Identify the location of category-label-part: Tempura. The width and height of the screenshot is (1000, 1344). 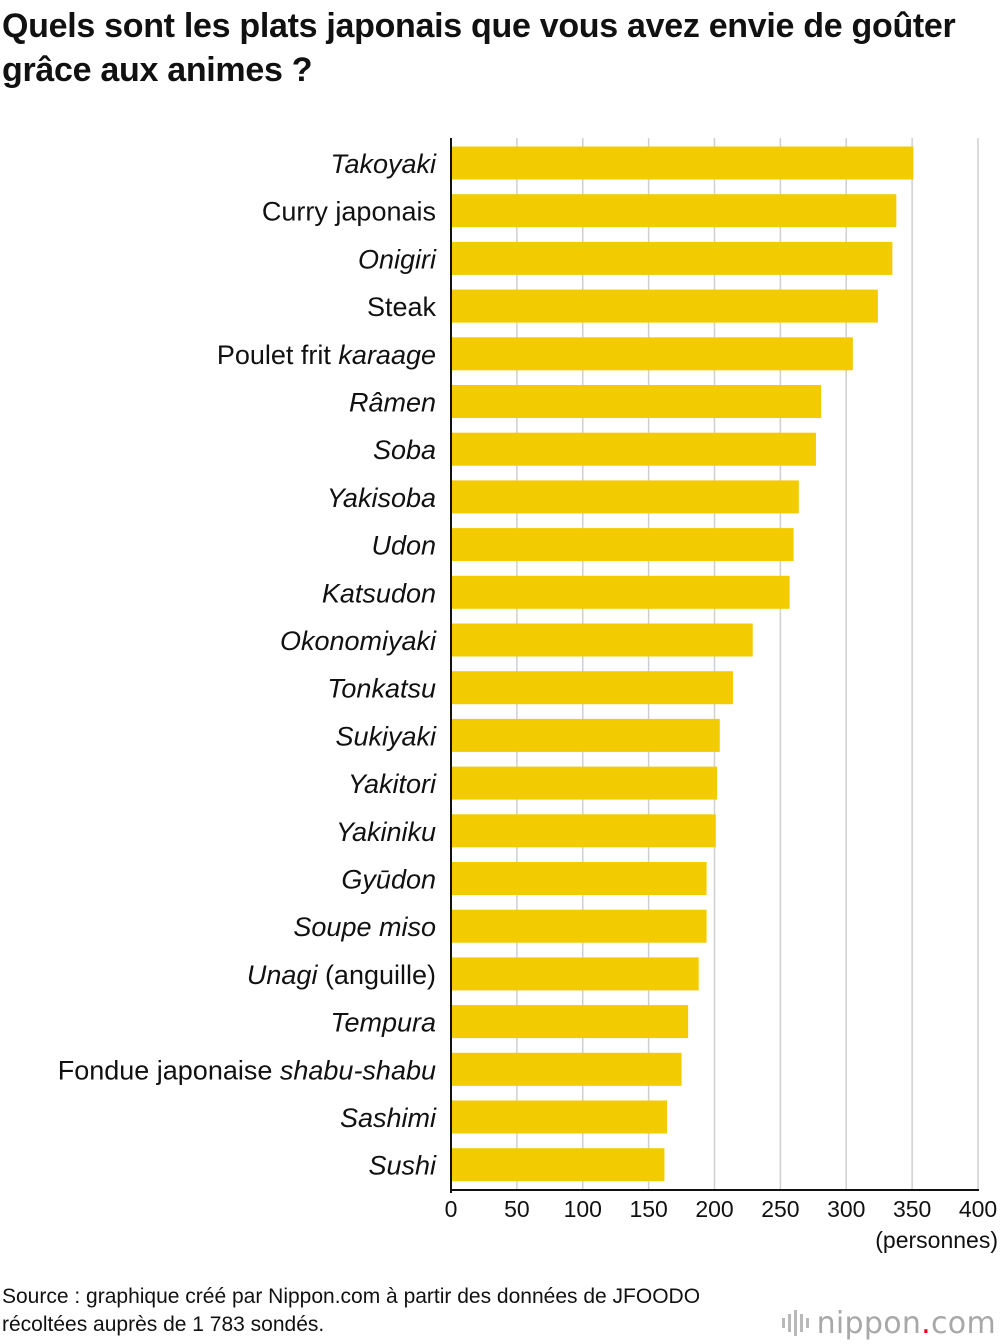
(383, 1023).